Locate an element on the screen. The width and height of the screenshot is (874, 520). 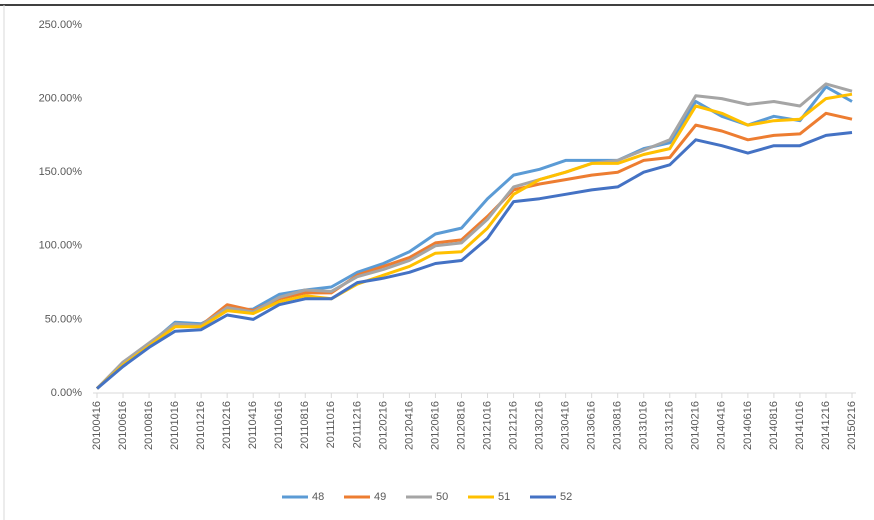
x-tick-label: 20120616 is located at coordinates (435, 425).